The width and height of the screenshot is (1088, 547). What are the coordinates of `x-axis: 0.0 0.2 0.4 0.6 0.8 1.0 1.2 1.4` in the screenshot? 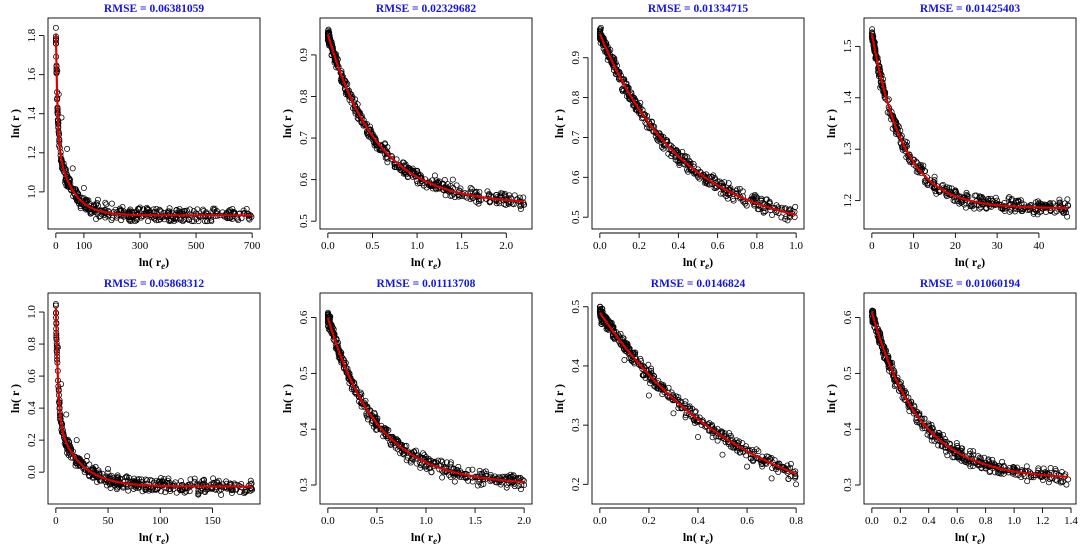 It's located at (971, 517).